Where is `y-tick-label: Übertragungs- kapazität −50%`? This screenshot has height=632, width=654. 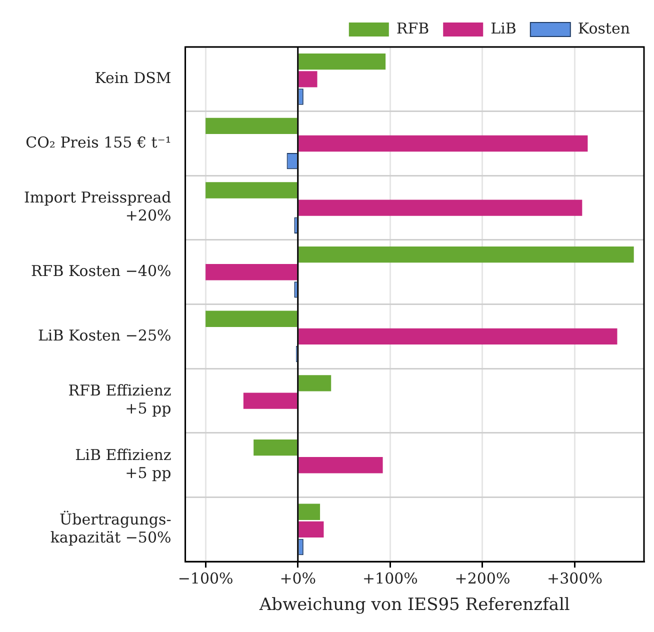 y-tick-label: Übertragungs- kapazität −50% is located at coordinates (111, 528).